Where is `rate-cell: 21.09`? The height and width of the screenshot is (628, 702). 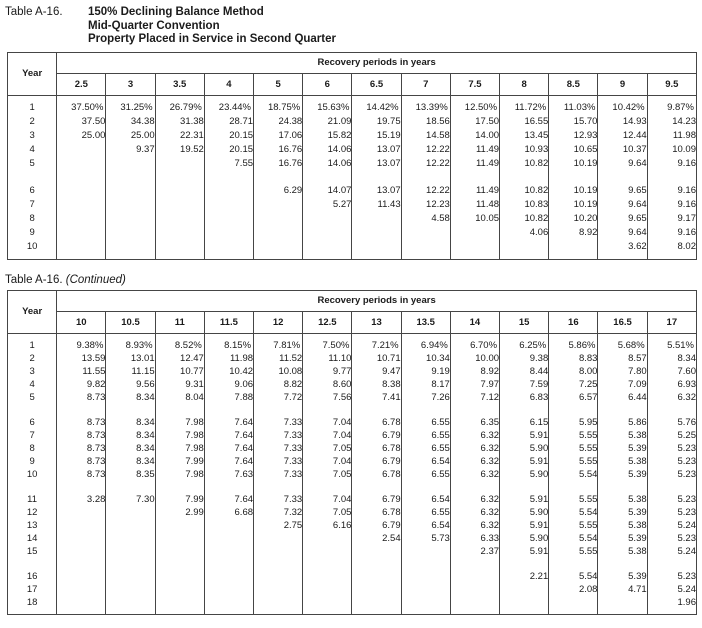 rate-cell: 21.09 is located at coordinates (327, 121).